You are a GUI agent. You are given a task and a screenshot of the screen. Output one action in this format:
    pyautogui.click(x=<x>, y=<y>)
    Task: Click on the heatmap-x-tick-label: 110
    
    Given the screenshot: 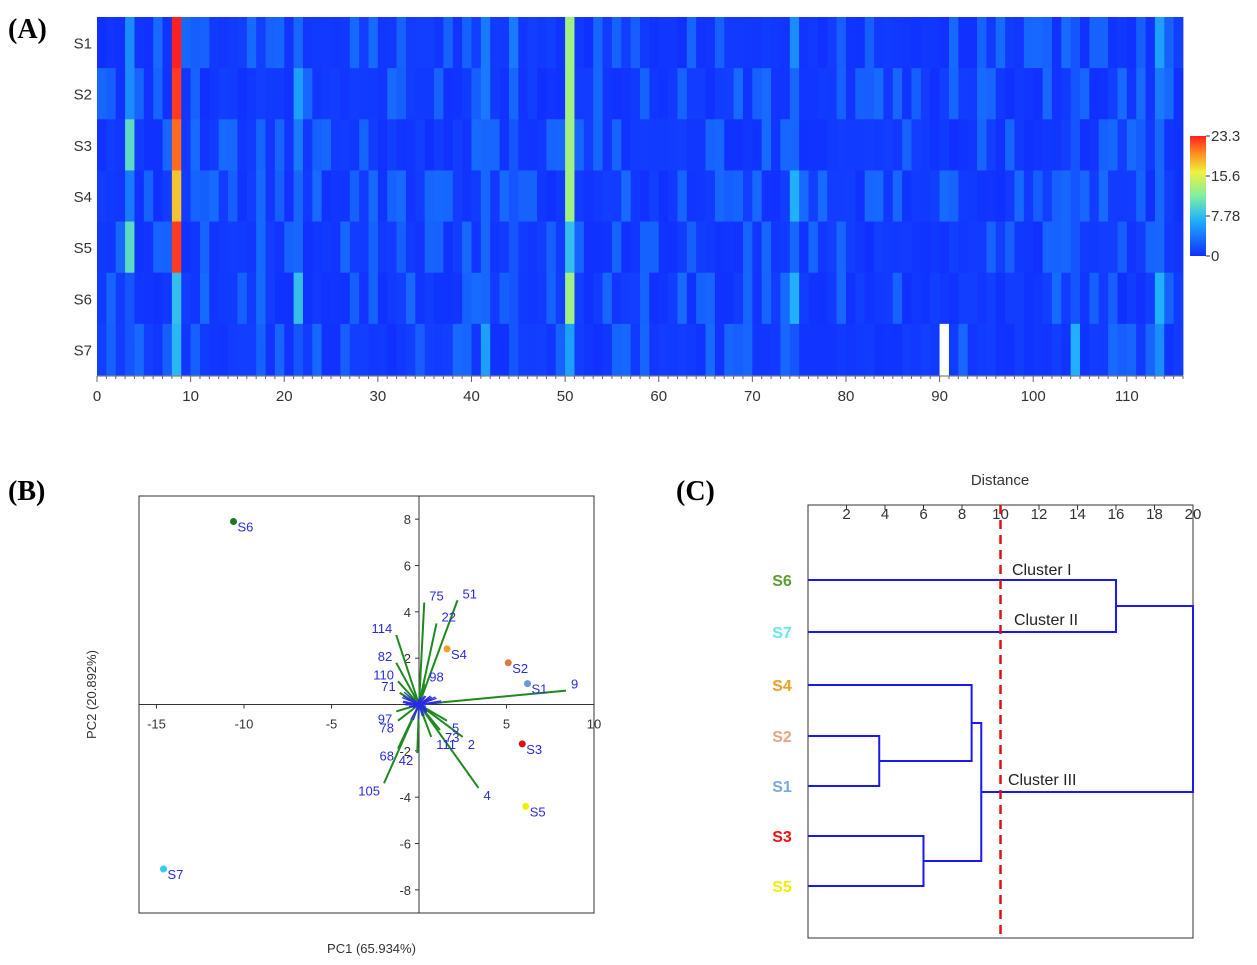 What is the action you would take?
    pyautogui.click(x=1127, y=396)
    